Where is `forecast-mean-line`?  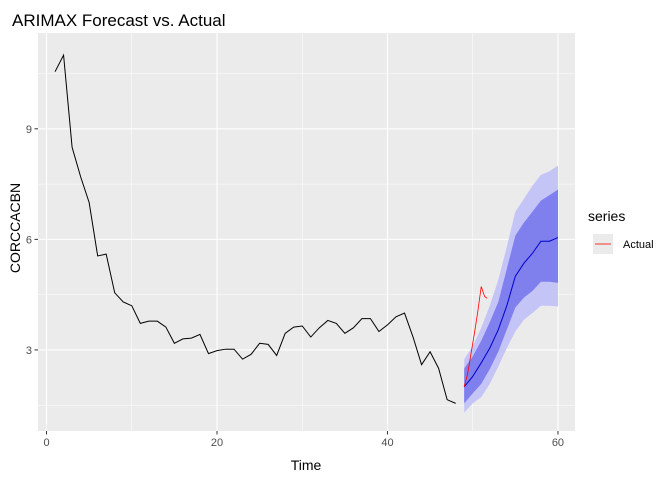
forecast-mean-line is located at coordinates (511, 312).